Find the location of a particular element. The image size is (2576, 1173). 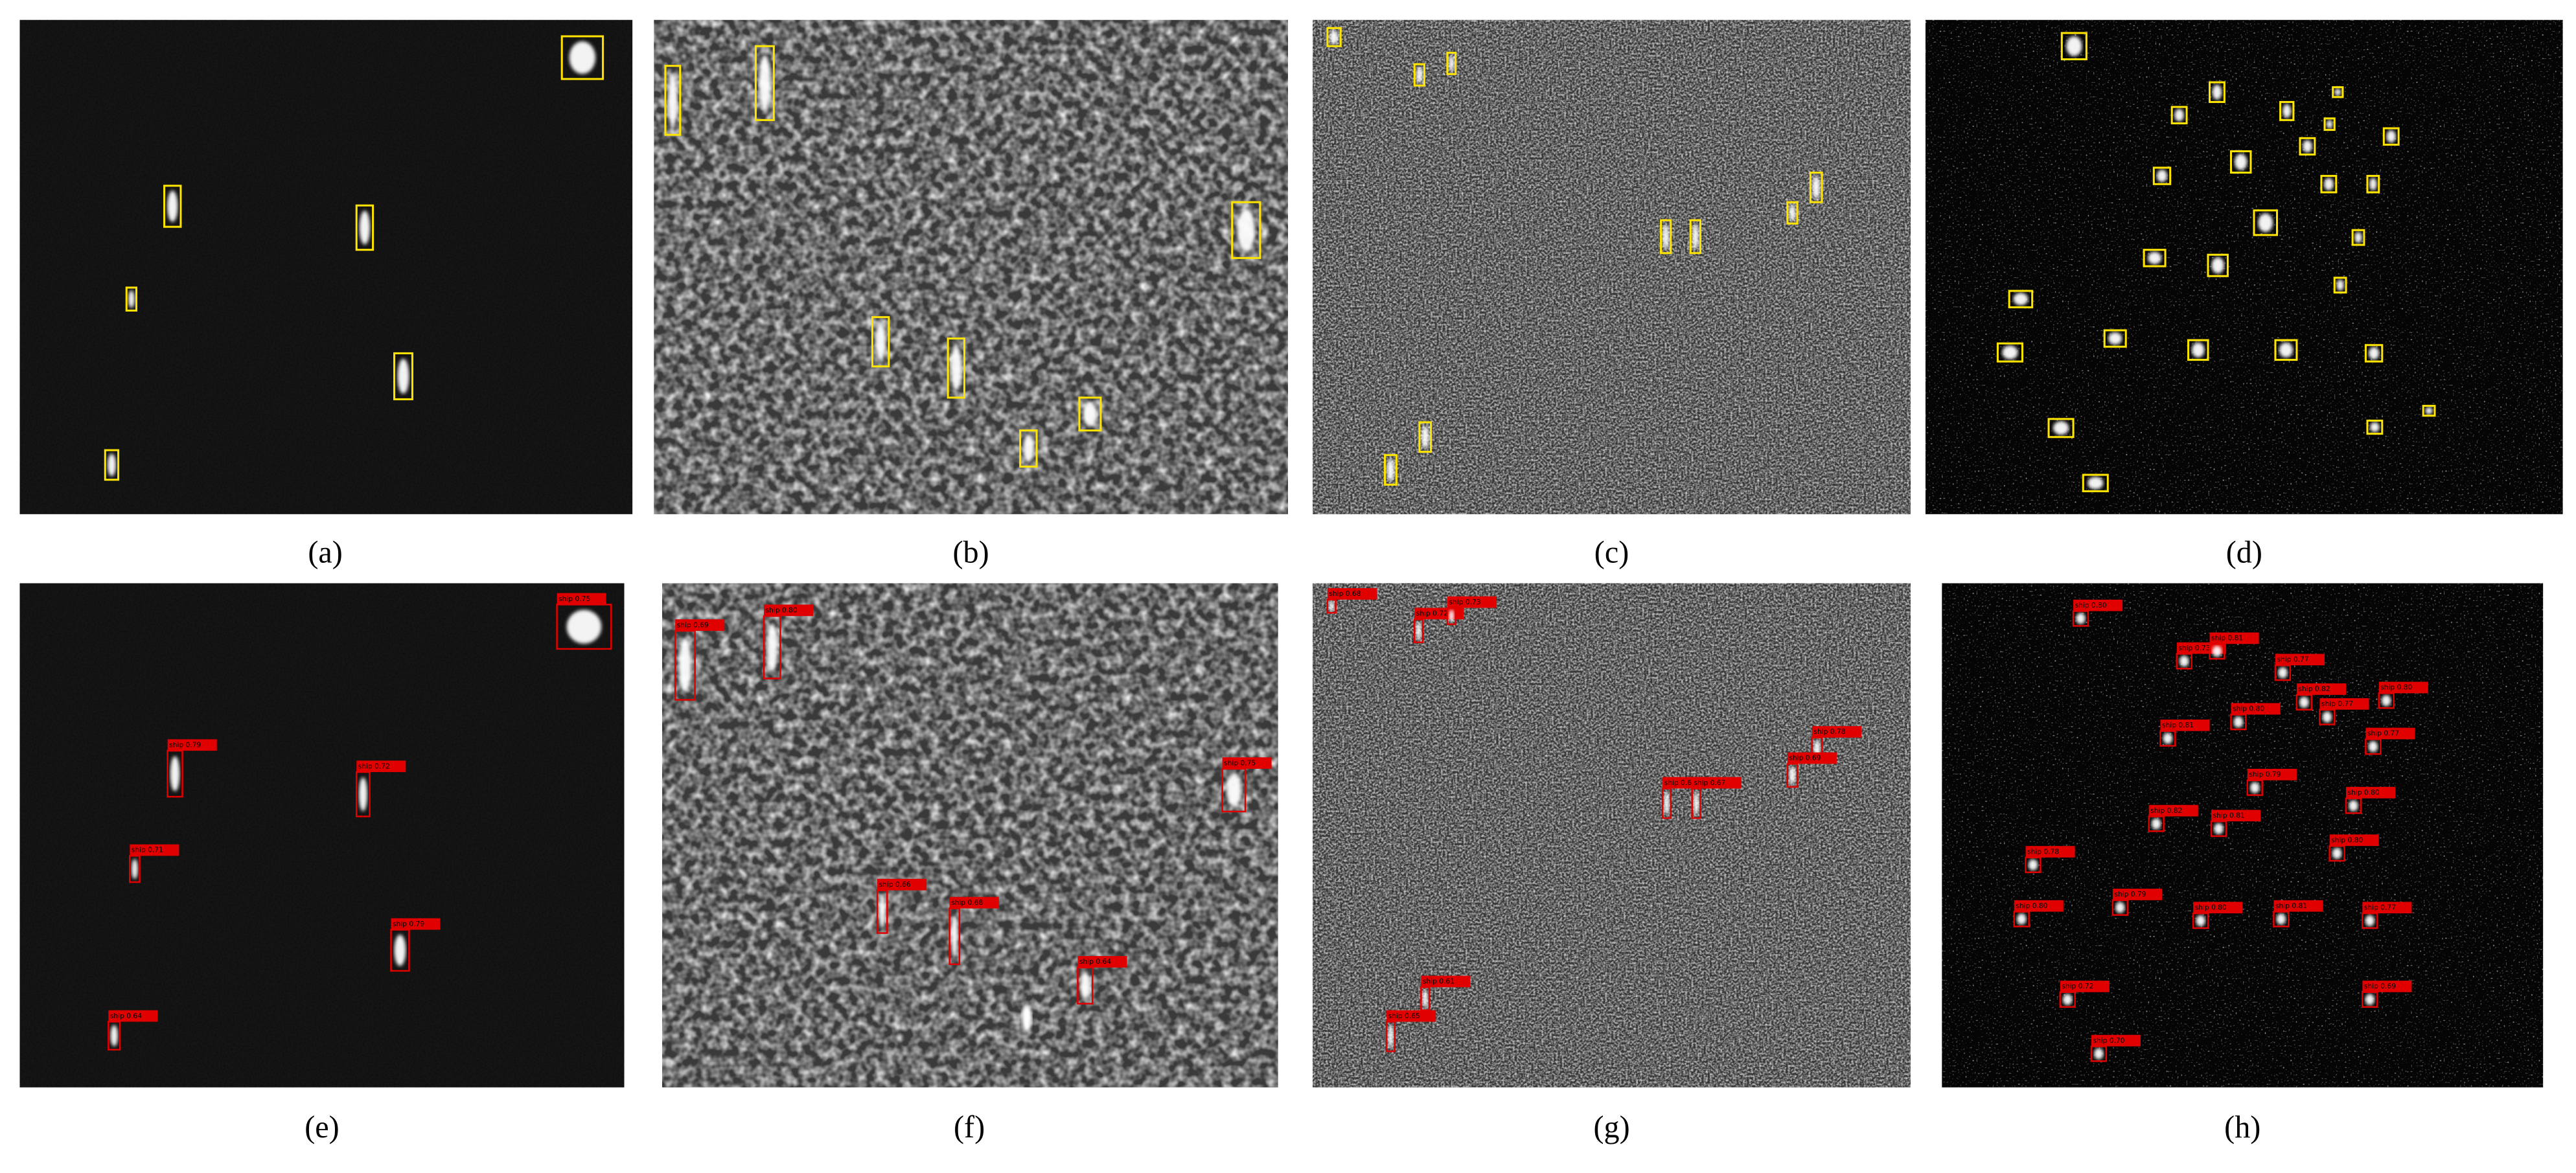

detection-label: ship 0.79 is located at coordinates (408, 924).